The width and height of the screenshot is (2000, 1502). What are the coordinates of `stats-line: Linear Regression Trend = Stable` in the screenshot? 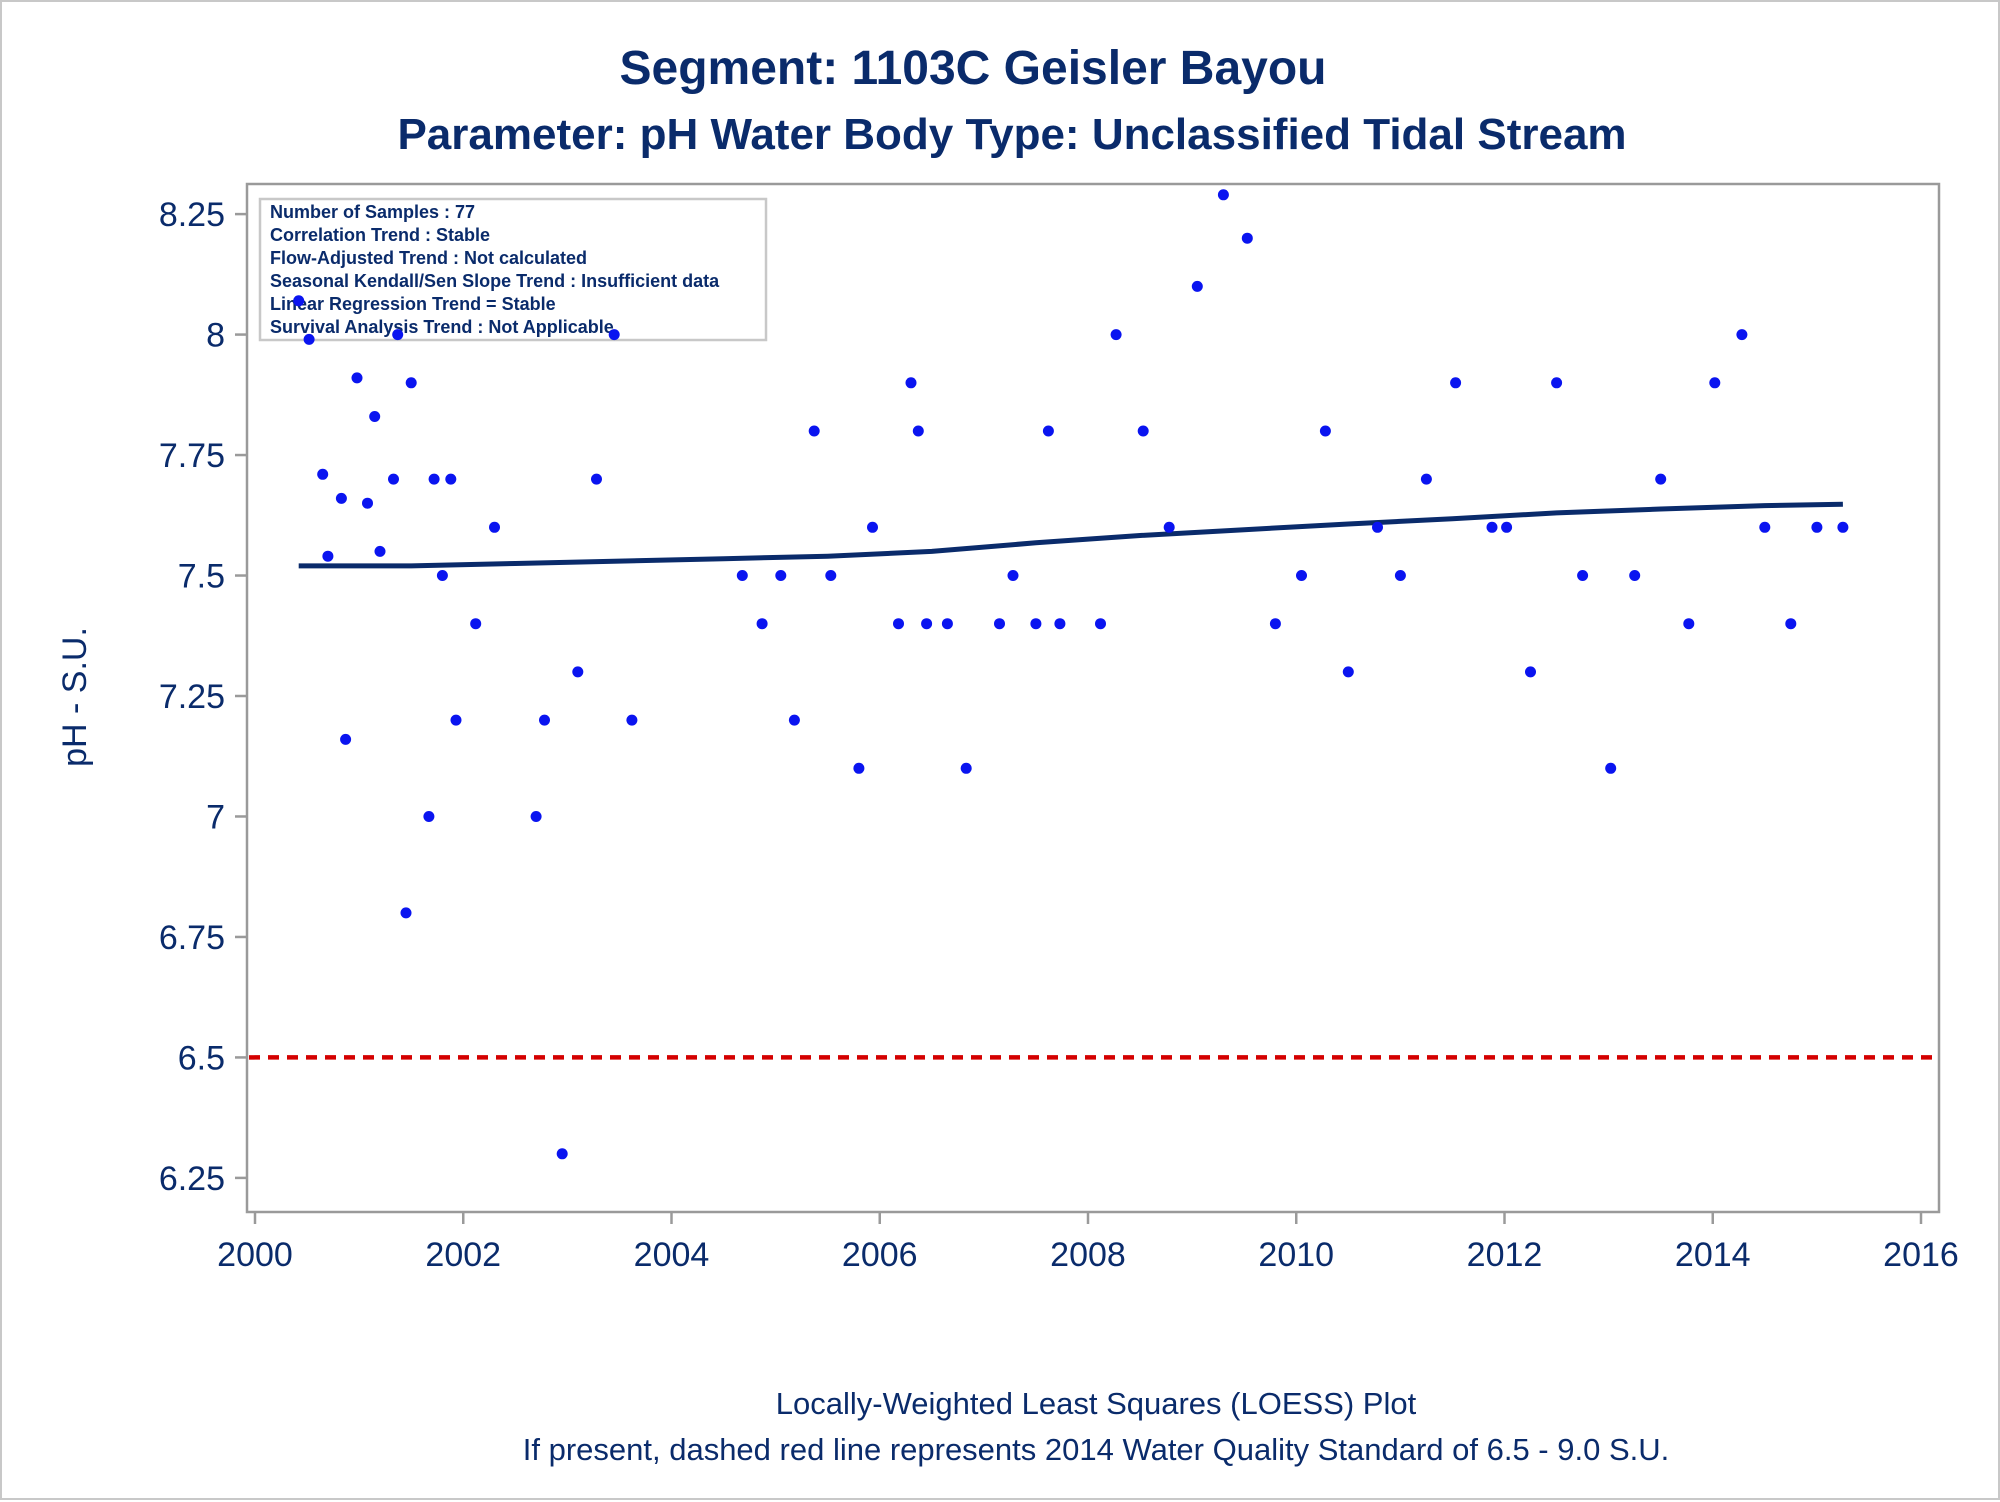 It's located at (413, 304).